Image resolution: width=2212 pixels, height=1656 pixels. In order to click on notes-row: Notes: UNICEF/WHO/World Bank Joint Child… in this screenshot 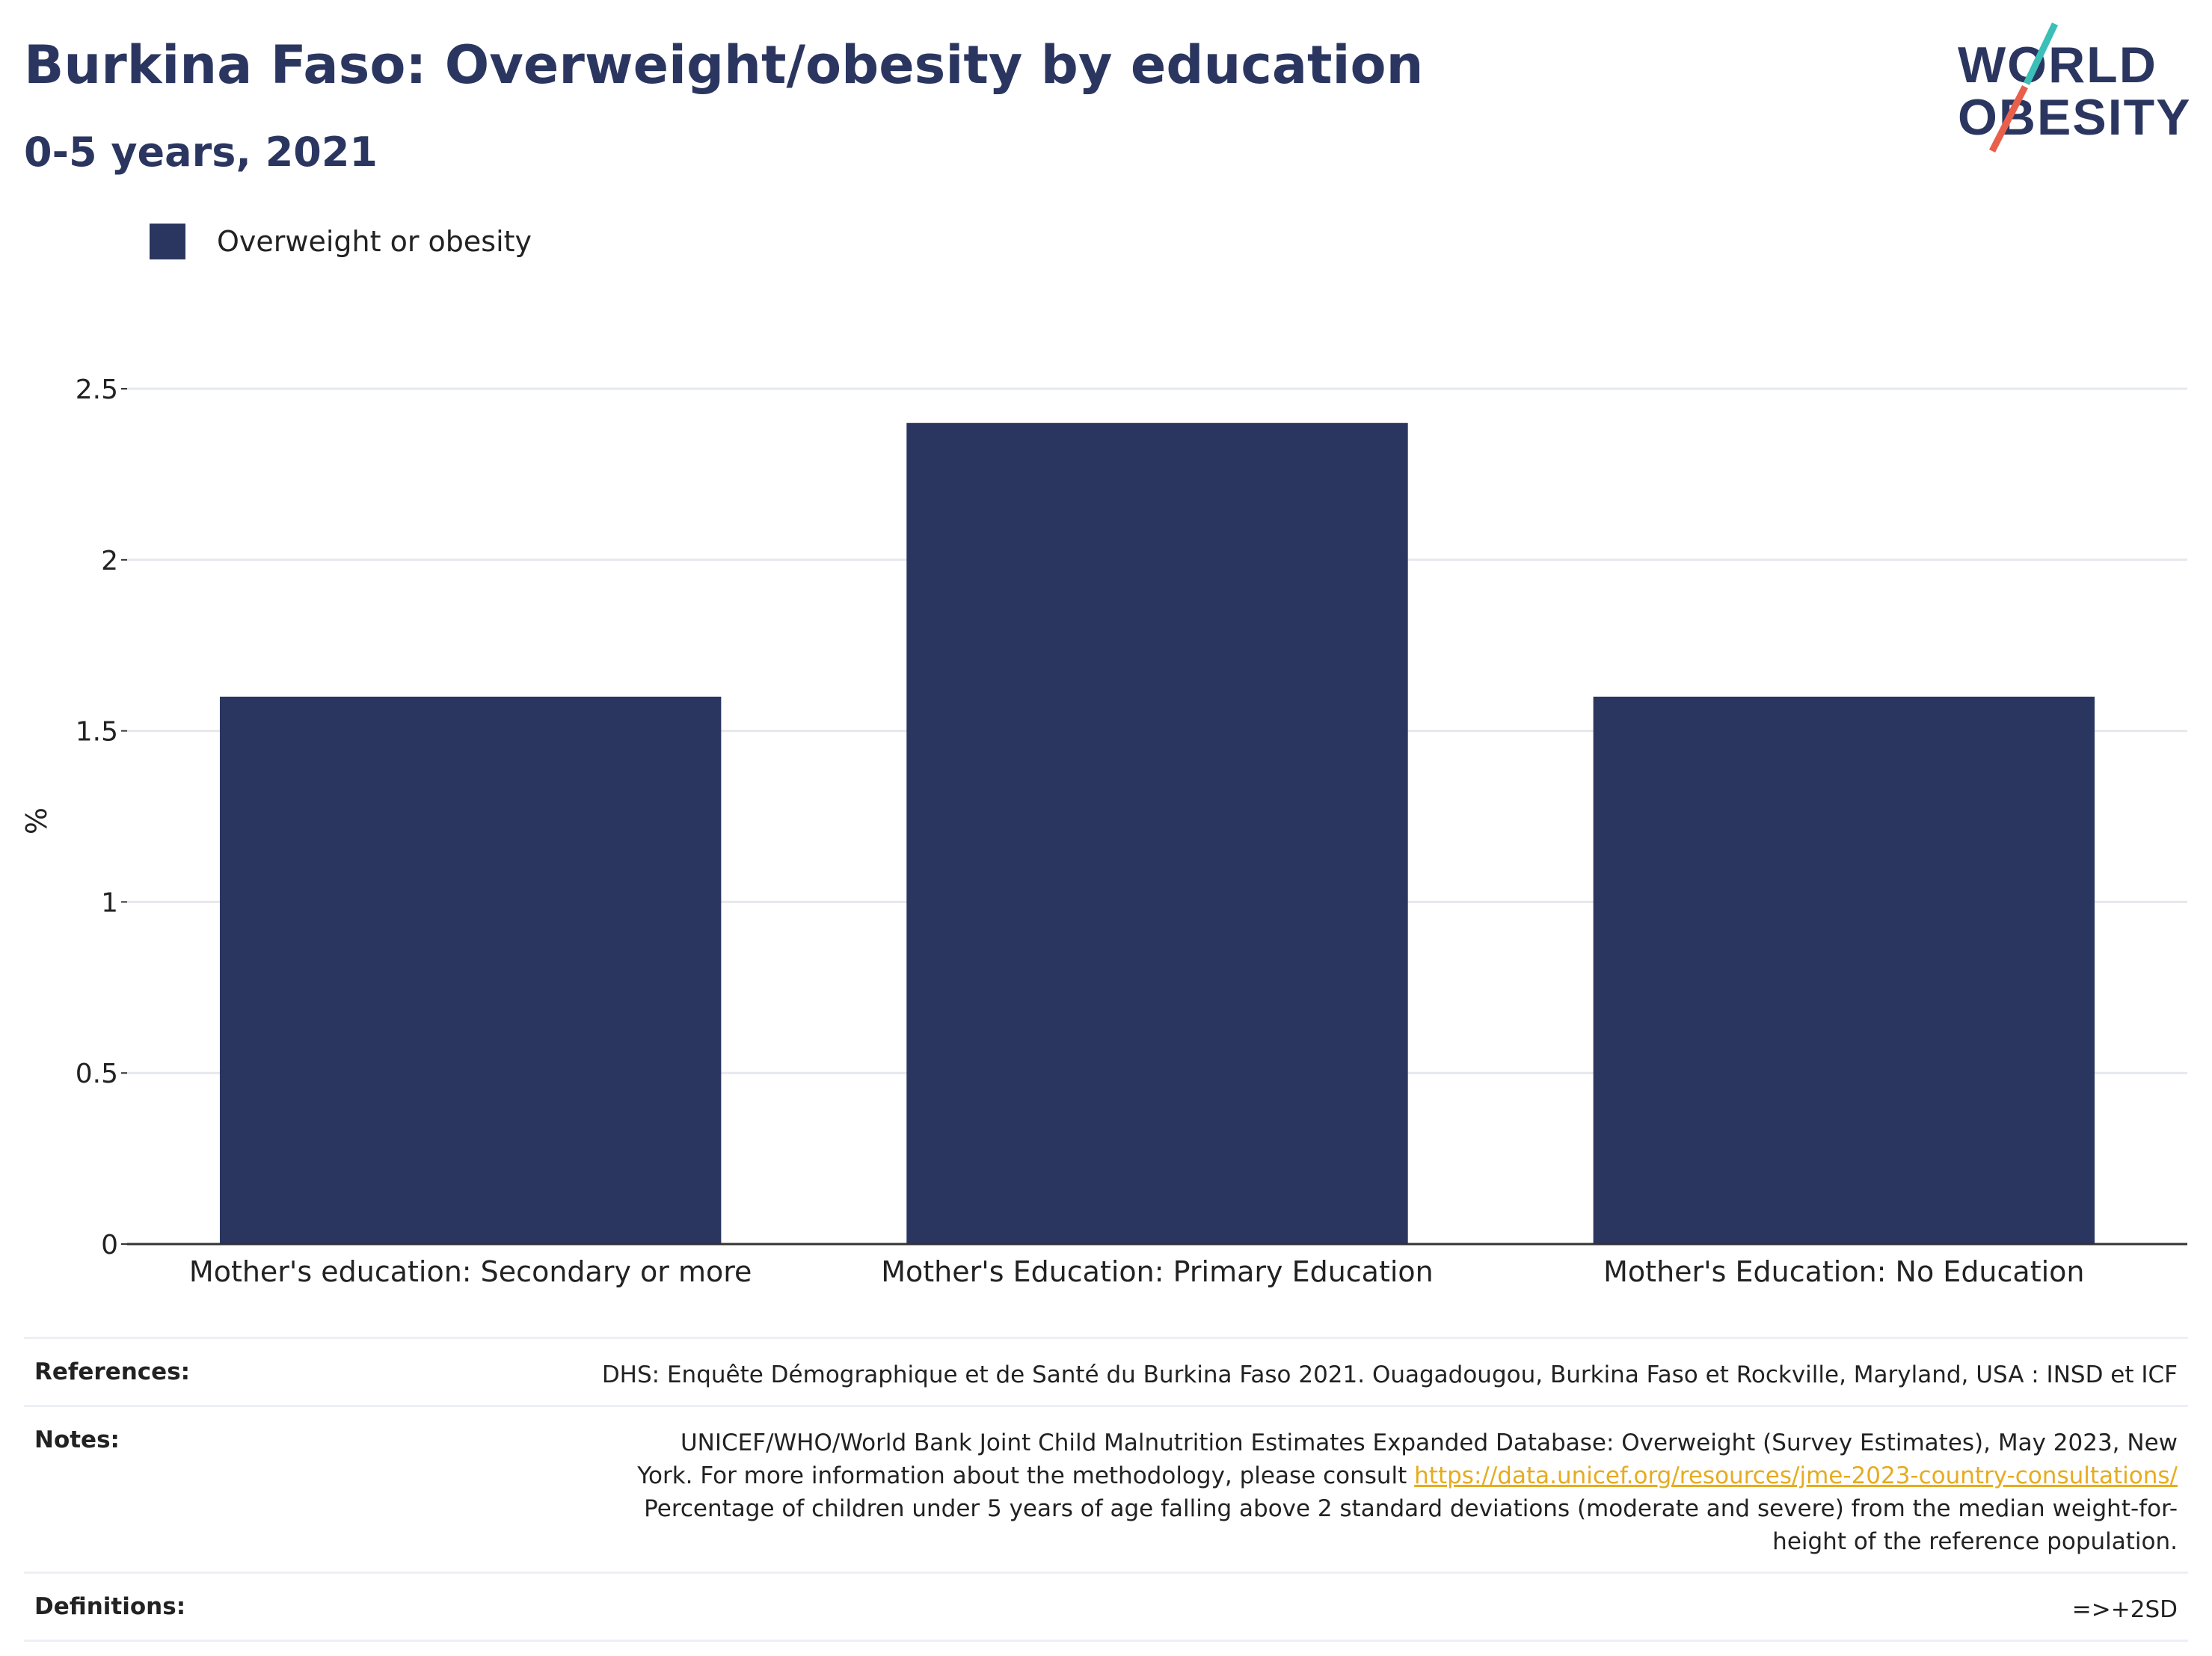, I will do `click(1106, 1488)`.